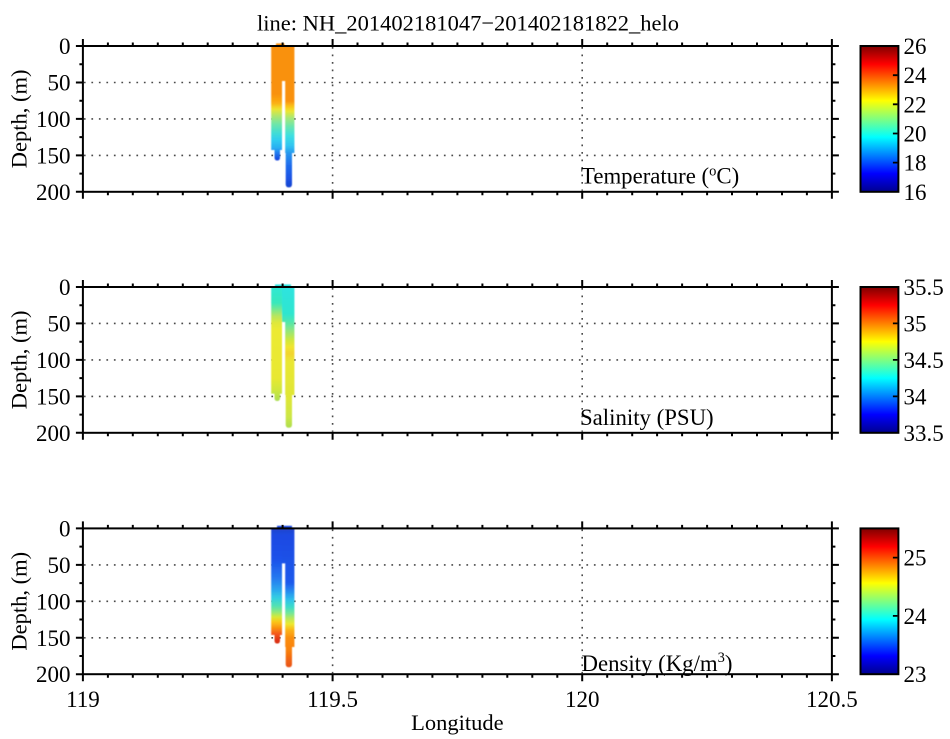 The width and height of the screenshot is (950, 739). I want to click on svg-text: 18, so click(915, 163).